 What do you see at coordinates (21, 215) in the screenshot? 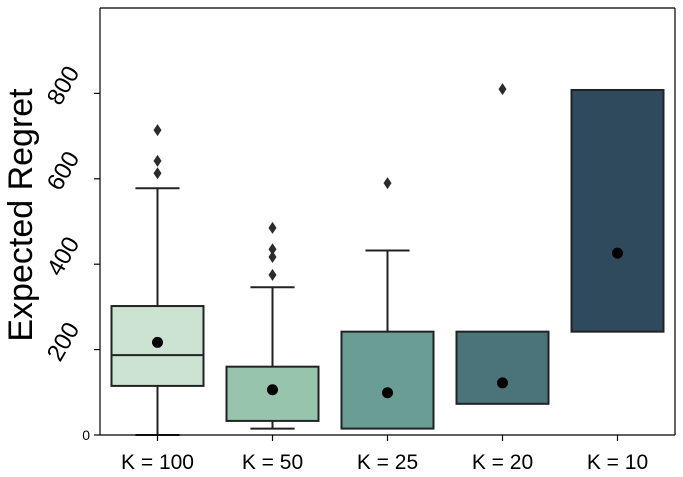
I see `y-axis-label: Expected Regret` at bounding box center [21, 215].